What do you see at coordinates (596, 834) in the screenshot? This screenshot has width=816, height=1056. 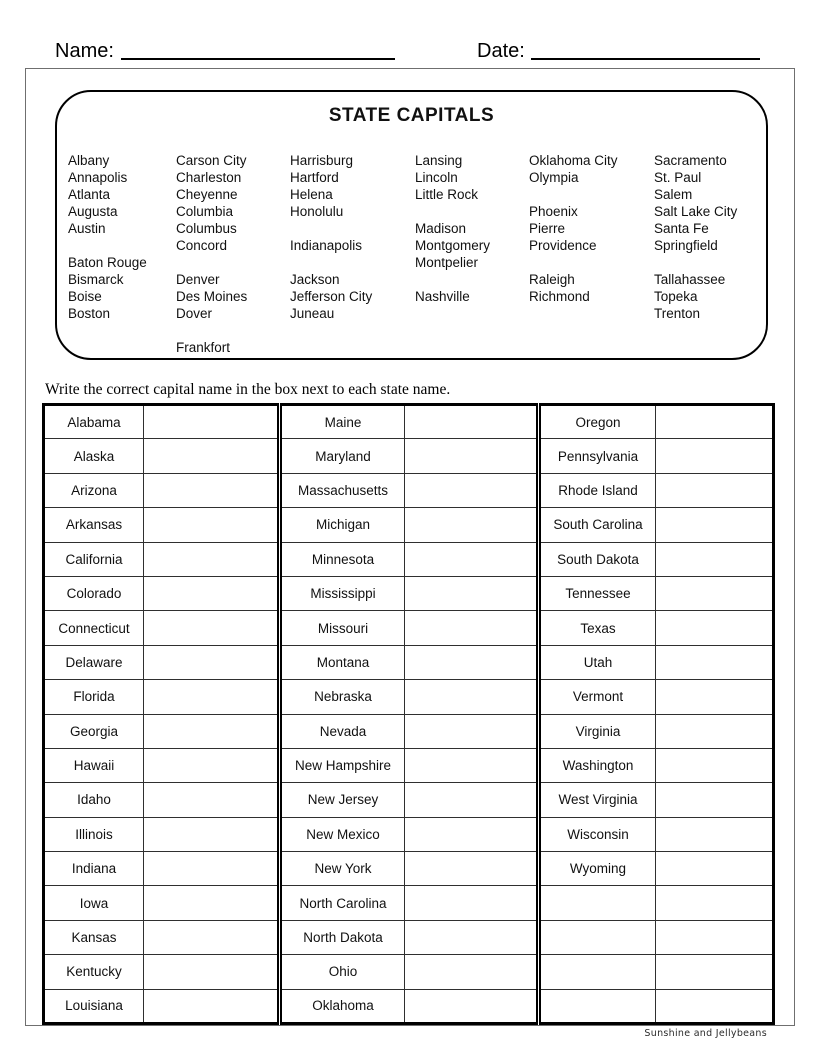 I see `state-name-cell: Wisconsin` at bounding box center [596, 834].